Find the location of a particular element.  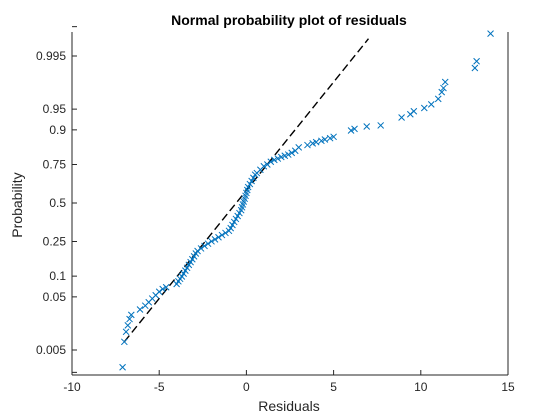

y-tick-label: 0.9 is located at coordinates (57, 130).